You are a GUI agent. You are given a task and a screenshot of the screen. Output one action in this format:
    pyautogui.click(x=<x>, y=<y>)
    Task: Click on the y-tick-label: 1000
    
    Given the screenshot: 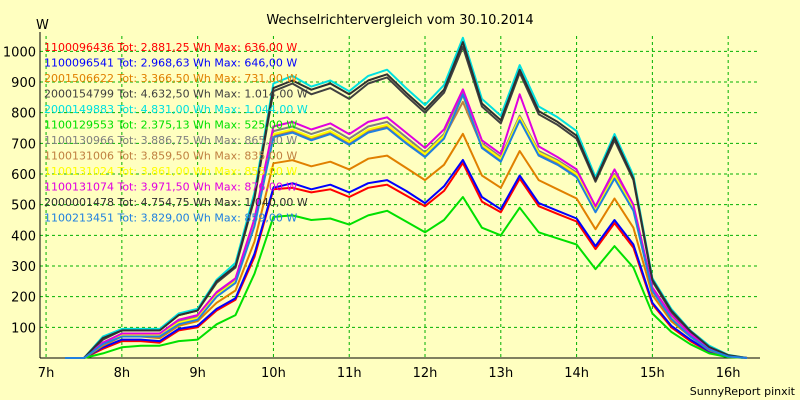 What is the action you would take?
    pyautogui.click(x=19, y=52)
    